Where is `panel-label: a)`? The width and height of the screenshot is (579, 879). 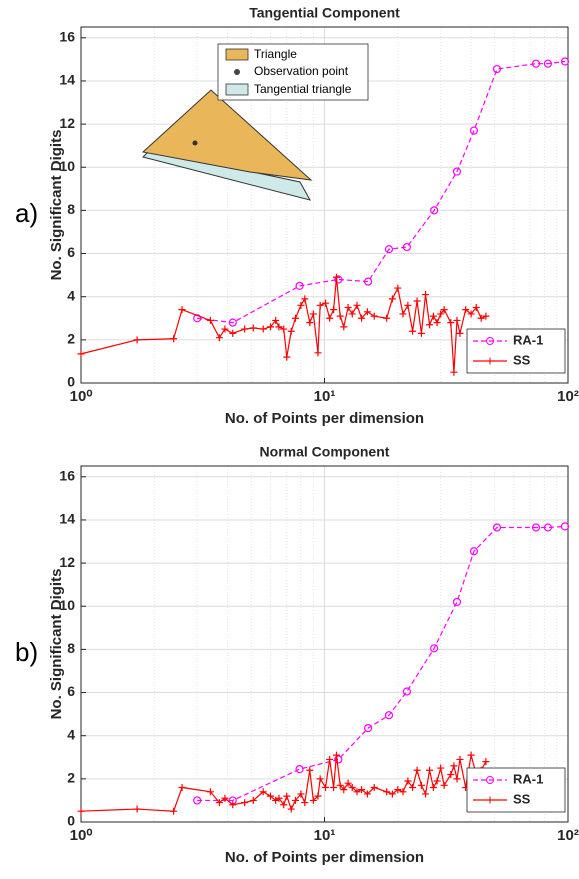 panel-label: a) is located at coordinates (26, 213).